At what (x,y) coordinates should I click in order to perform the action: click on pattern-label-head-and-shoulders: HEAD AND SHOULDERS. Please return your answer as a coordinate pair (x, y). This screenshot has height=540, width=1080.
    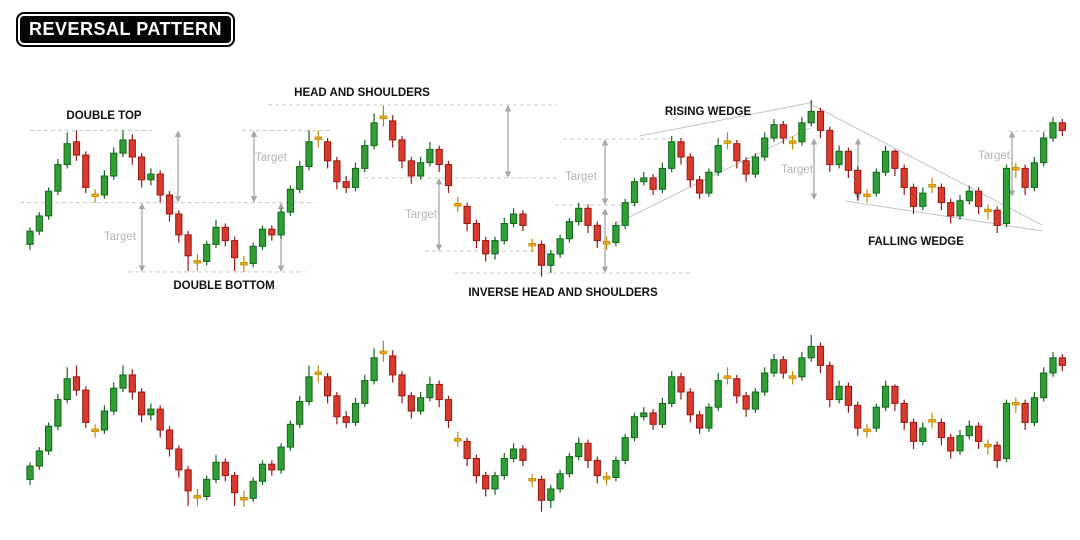
    Looking at the image, I should click on (362, 93).